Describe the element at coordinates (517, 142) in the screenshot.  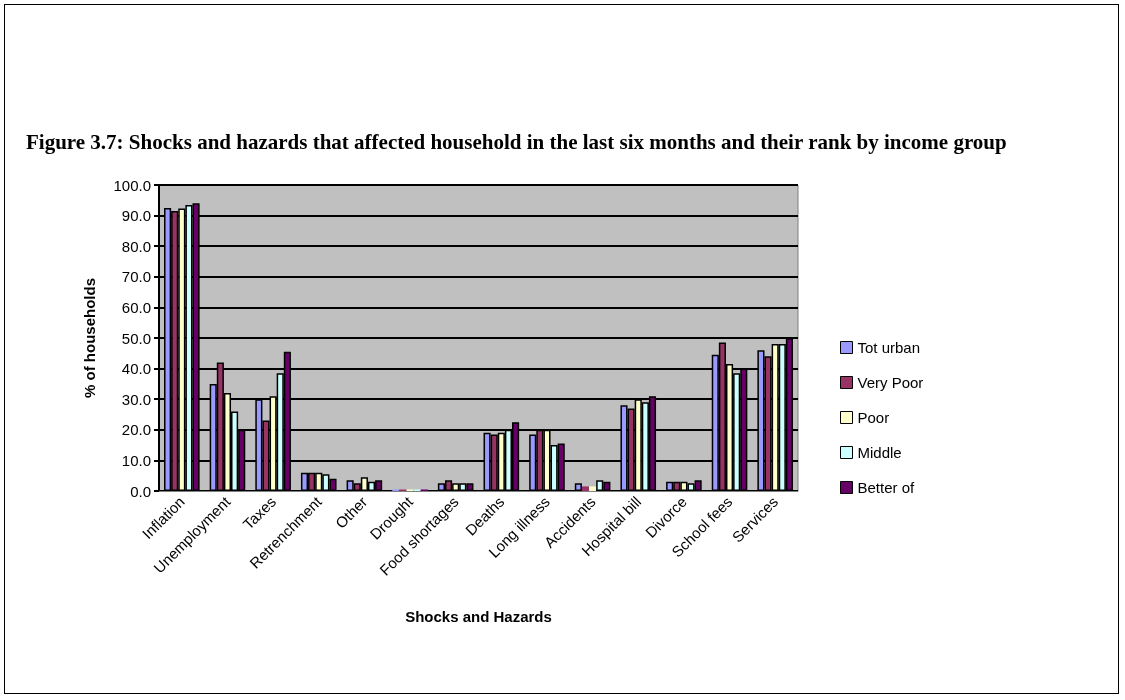
I see `chart-title: Figure 3.7: Shocks and hazards that affected household in the last six months and their rank by income group` at that location.